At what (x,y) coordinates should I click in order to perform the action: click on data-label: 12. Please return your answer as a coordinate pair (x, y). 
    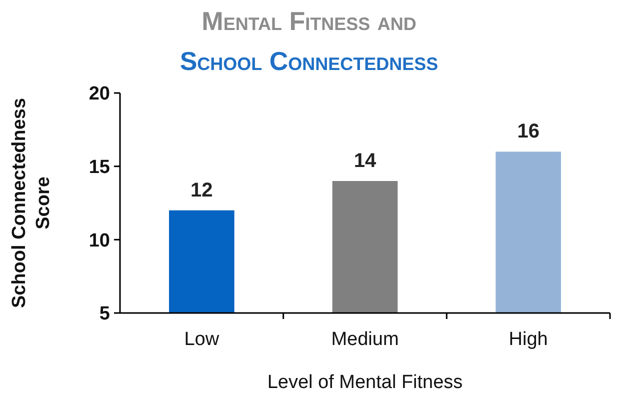
    Looking at the image, I should click on (201, 190).